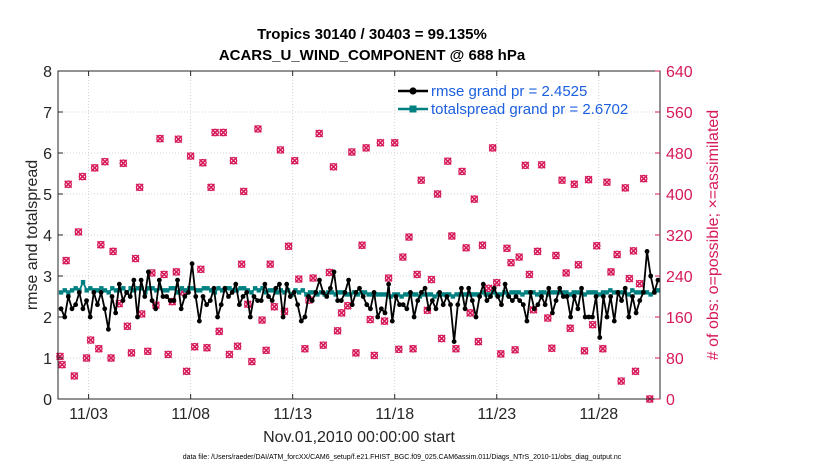  I want to click on right-tick-label: 480, so click(679, 154).